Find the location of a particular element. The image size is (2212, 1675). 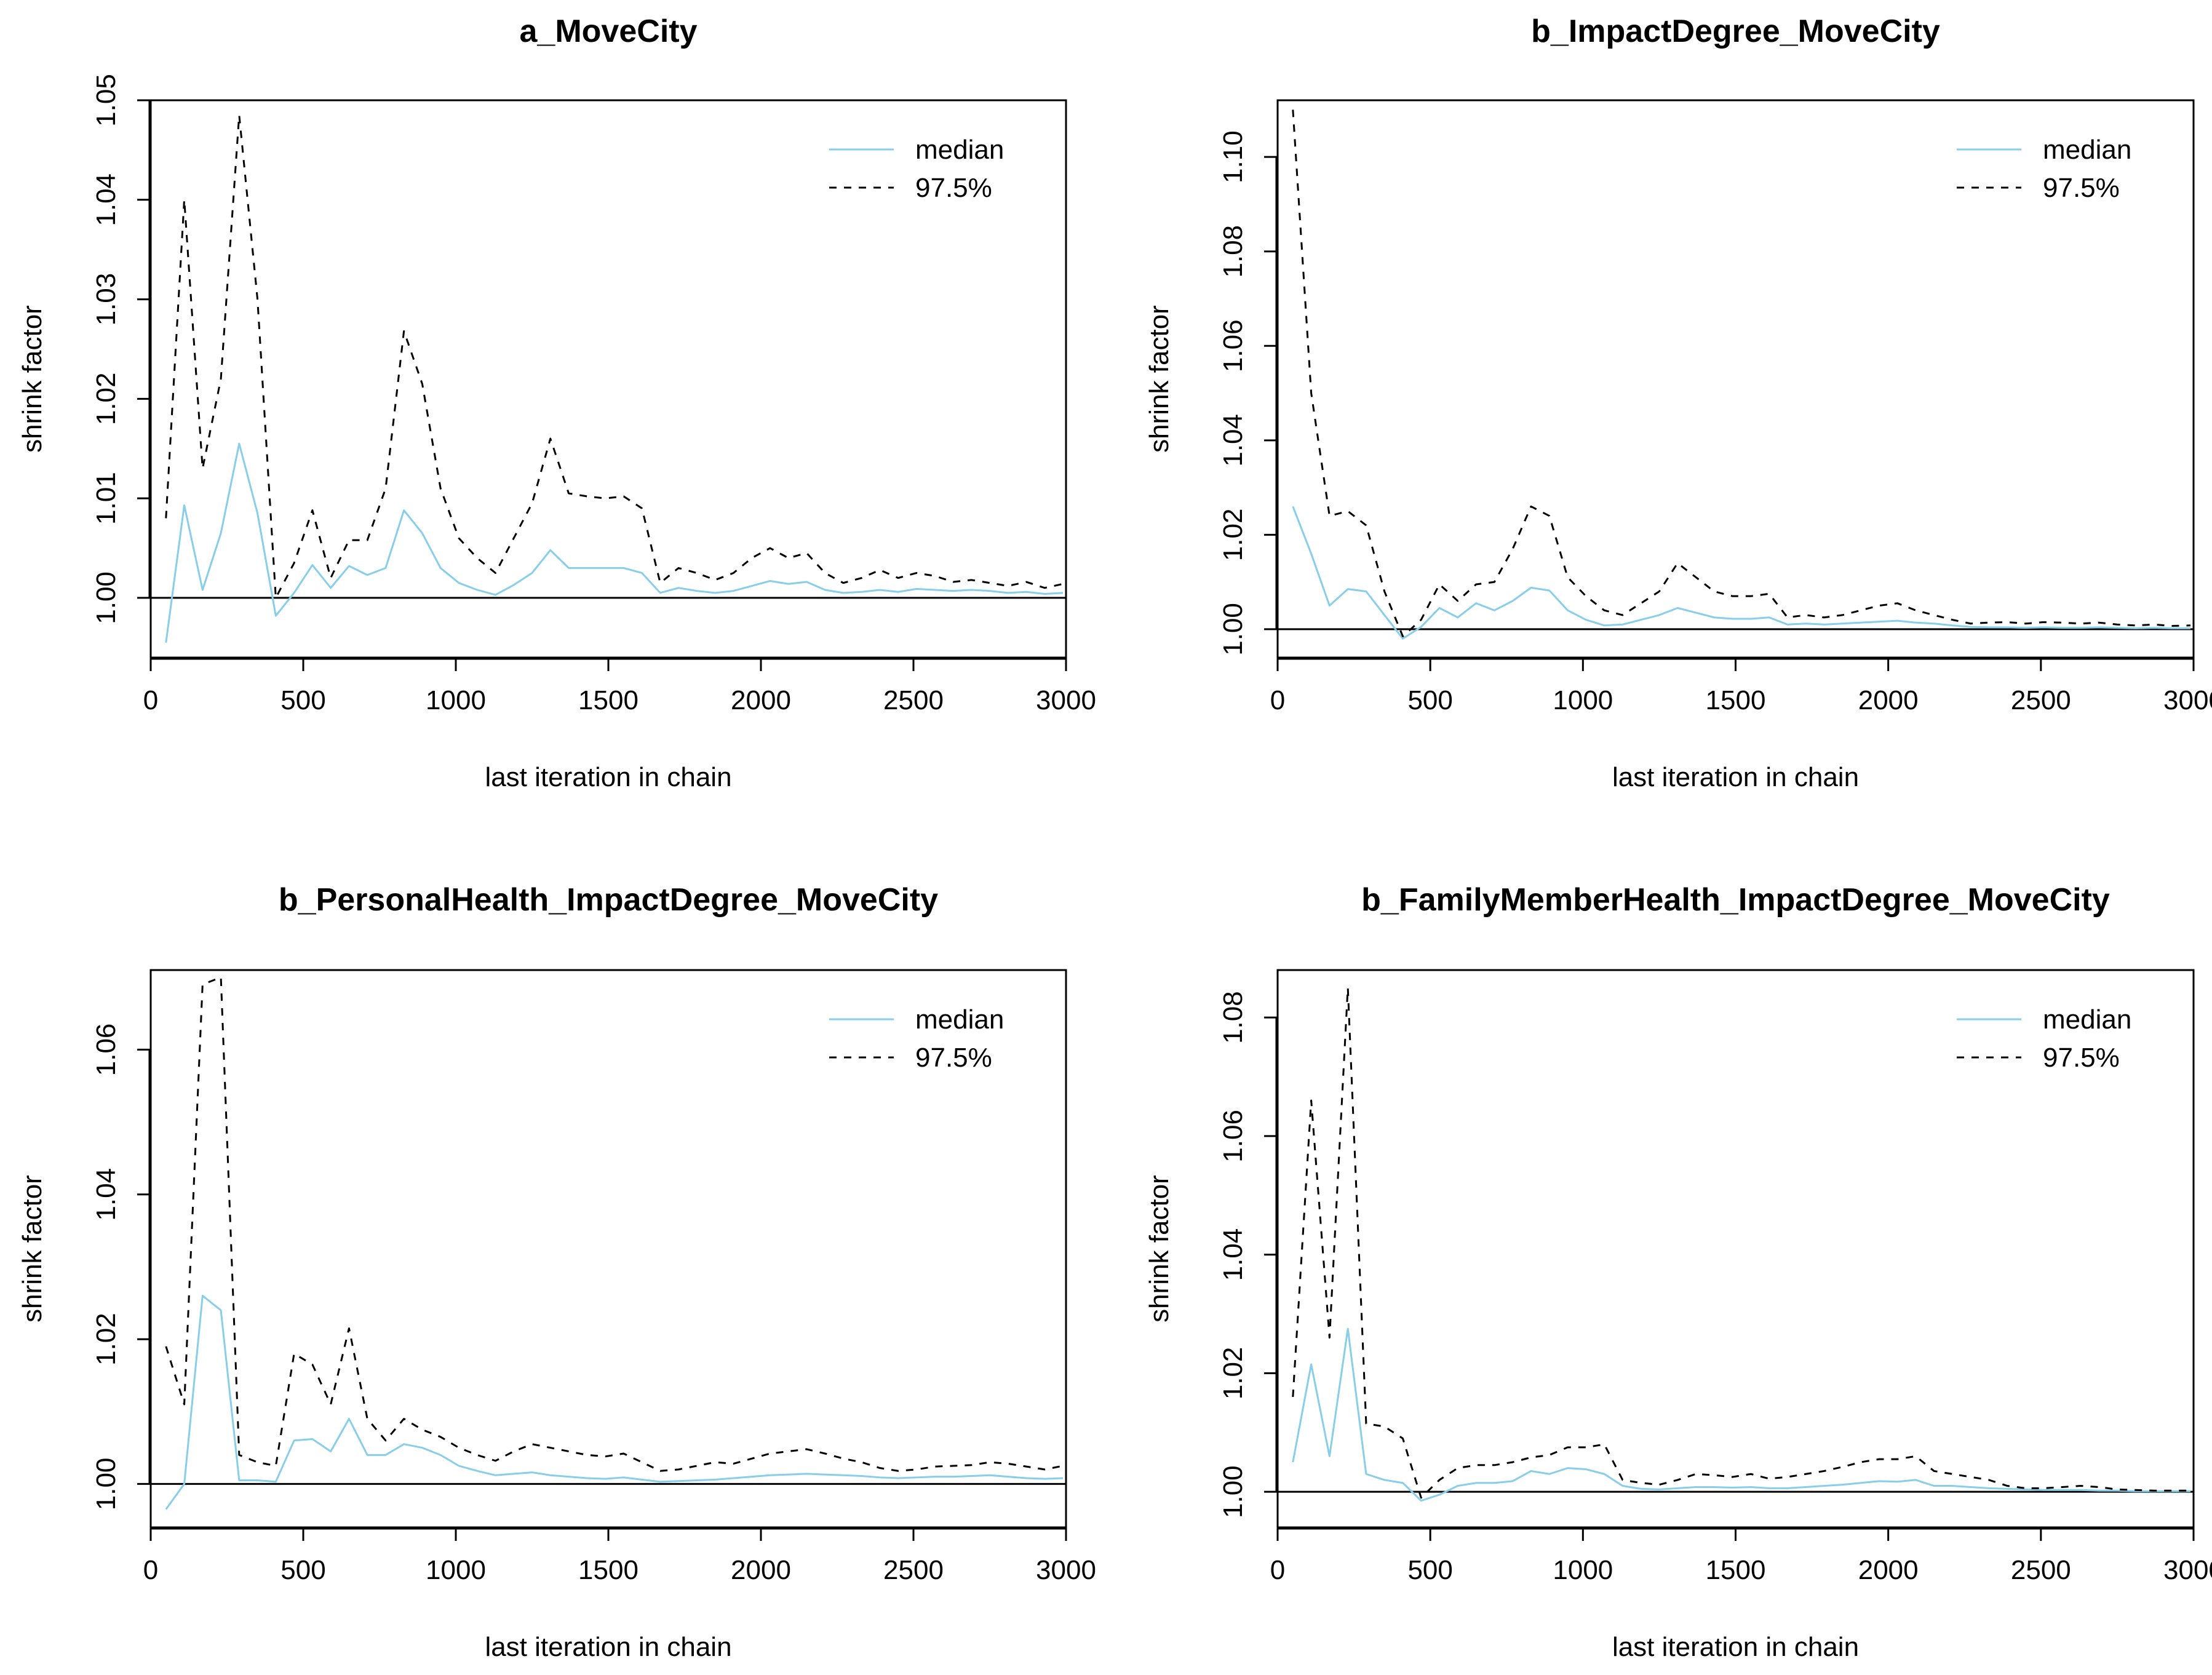

x-axis-label: last iteration in chain is located at coordinates (1736, 1647).